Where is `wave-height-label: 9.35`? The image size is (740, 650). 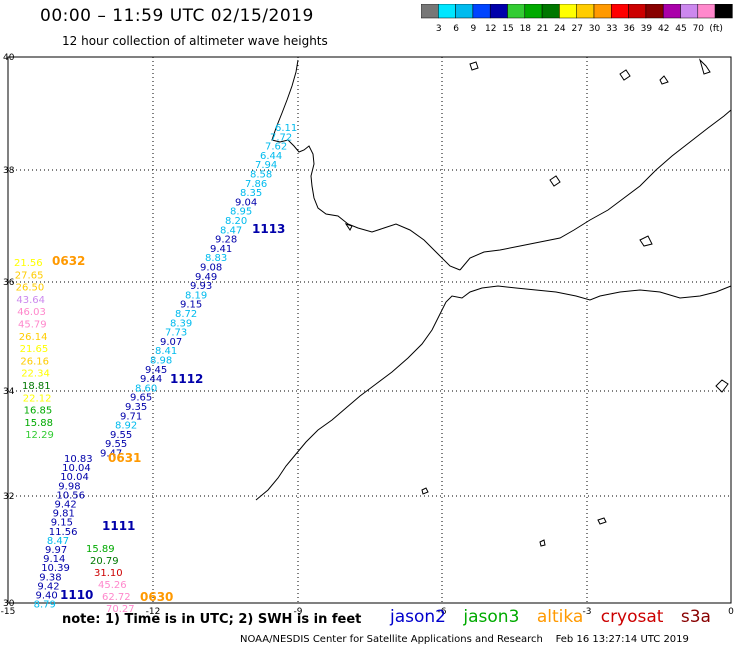
wave-height-label: 9.35 is located at coordinates (136, 407).